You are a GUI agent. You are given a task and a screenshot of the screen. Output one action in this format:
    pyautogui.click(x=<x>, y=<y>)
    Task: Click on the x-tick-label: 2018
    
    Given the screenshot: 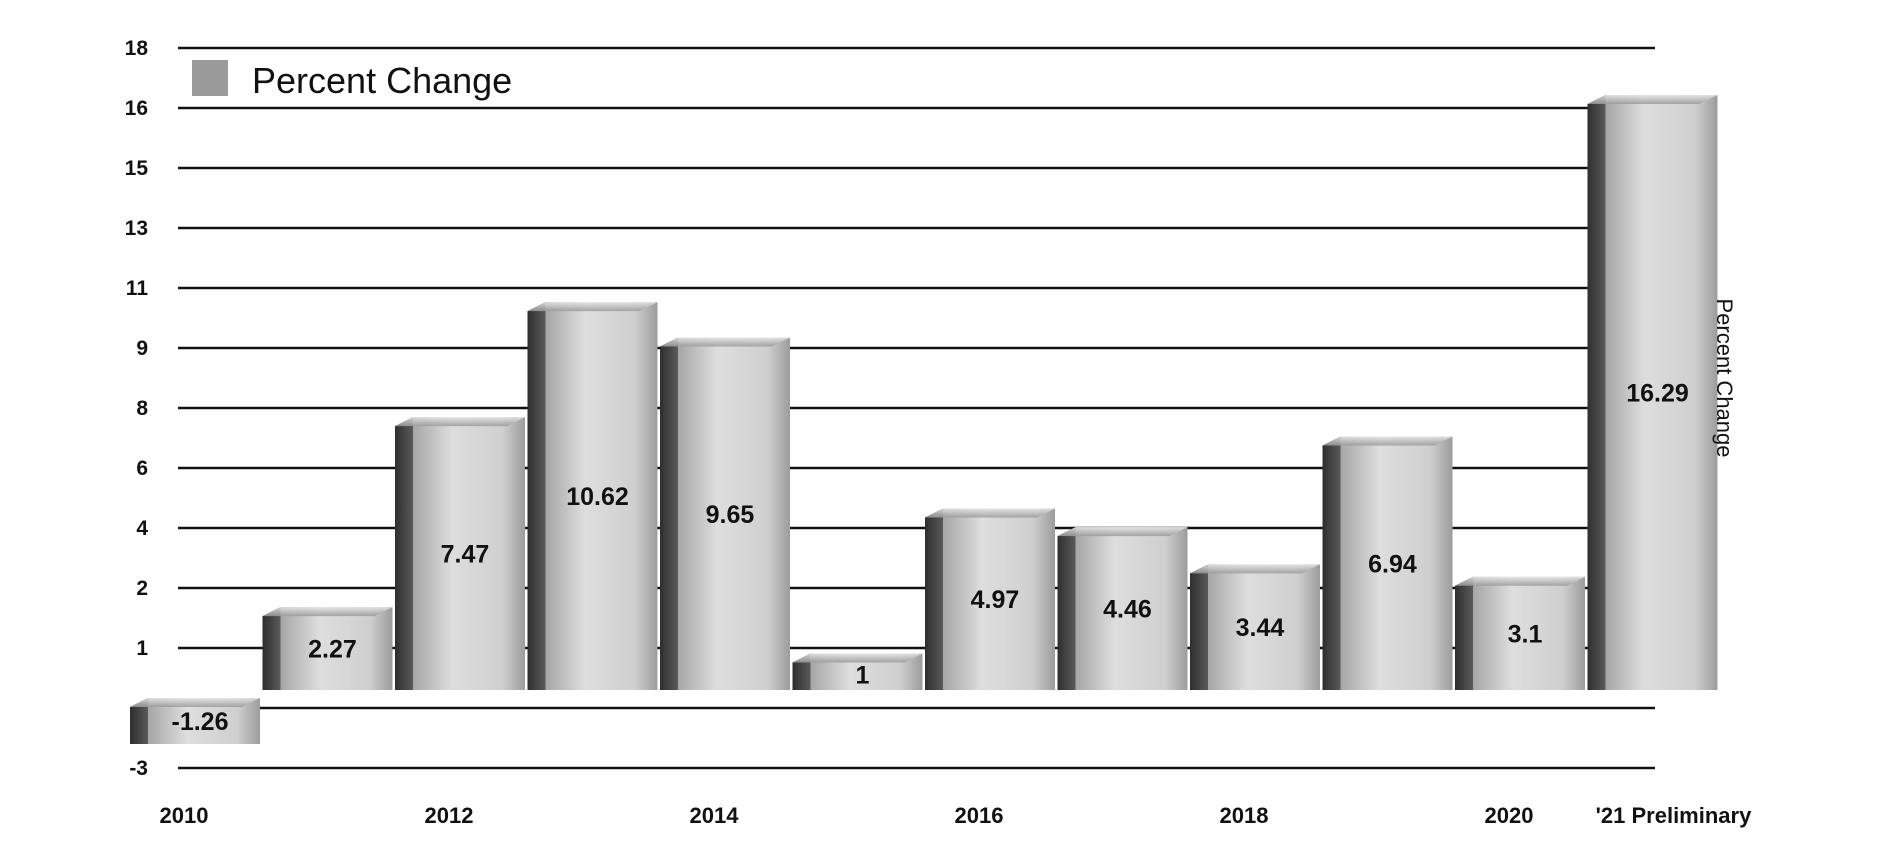 What is the action you would take?
    pyautogui.click(x=1244, y=815)
    